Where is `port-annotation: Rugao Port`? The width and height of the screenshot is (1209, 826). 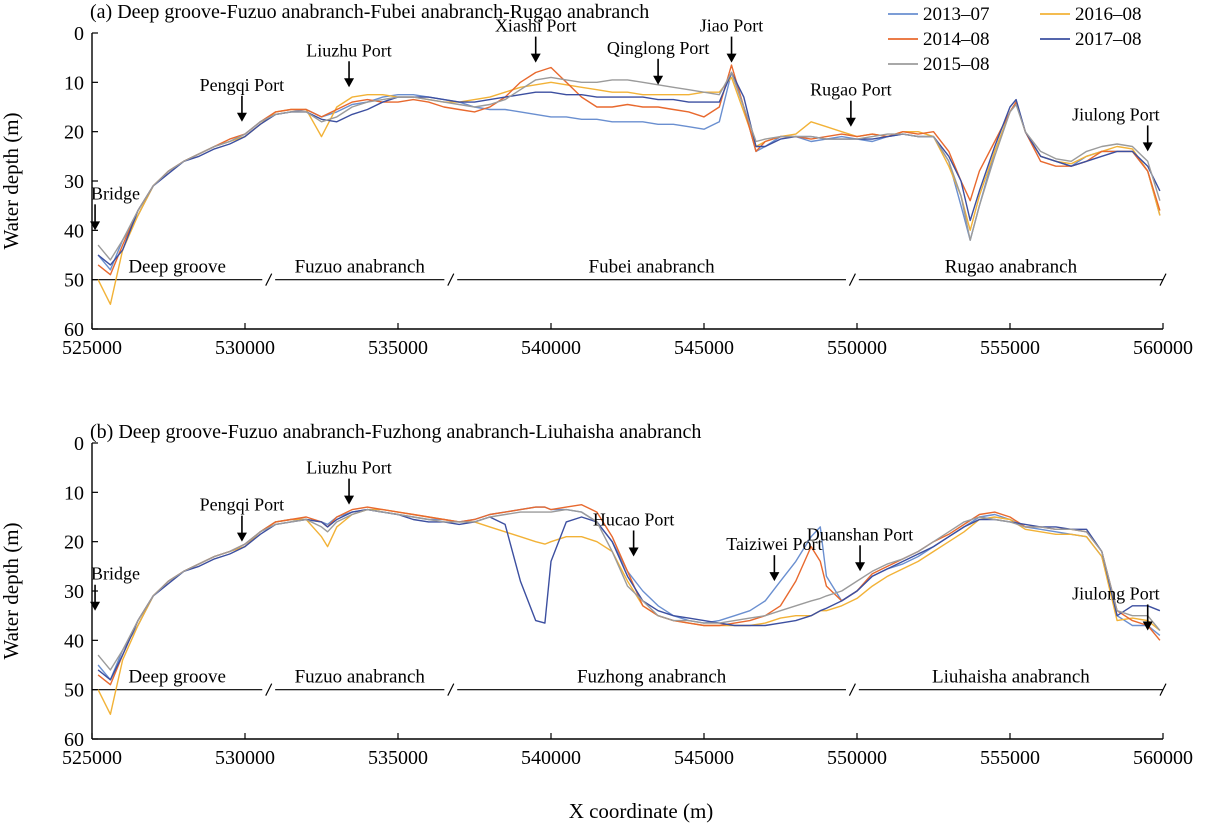
port-annotation: Rugao Port is located at coordinates (851, 90).